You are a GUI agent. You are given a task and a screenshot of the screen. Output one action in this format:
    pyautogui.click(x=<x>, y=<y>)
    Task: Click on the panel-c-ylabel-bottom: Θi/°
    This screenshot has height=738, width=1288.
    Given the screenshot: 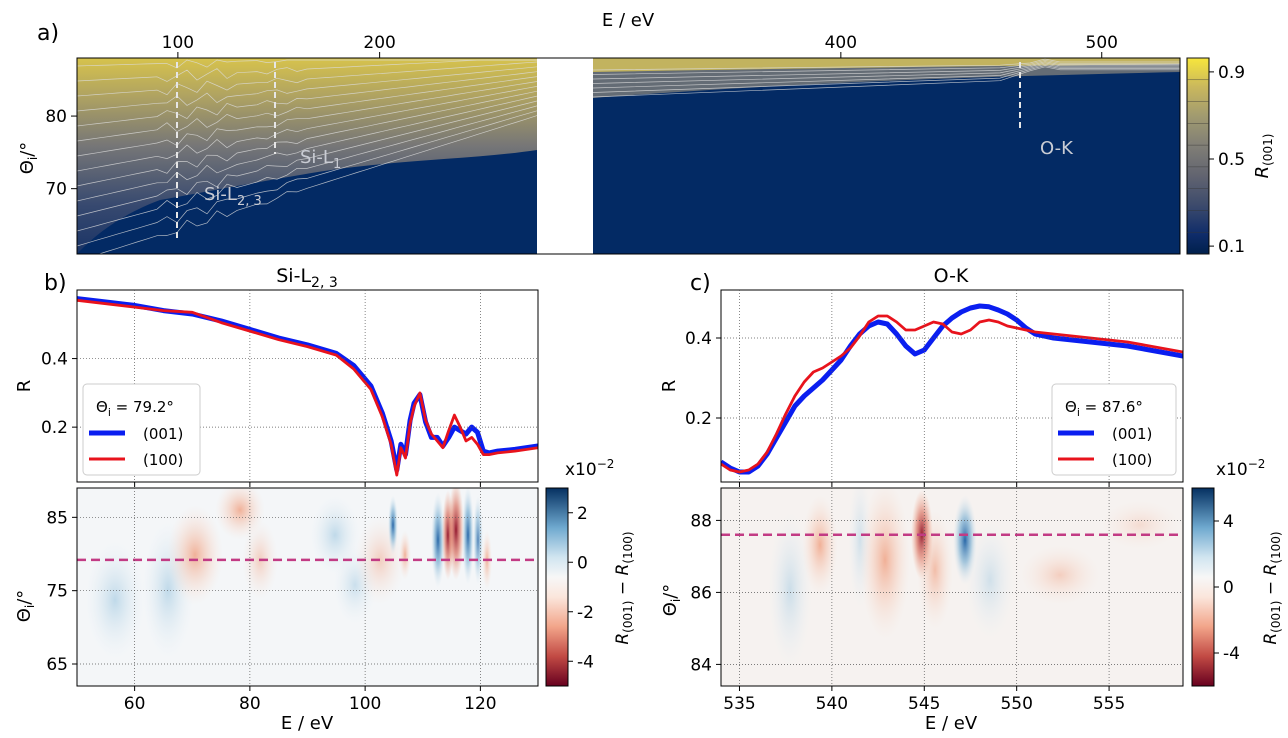 What is the action you would take?
    pyautogui.click(x=671, y=600)
    